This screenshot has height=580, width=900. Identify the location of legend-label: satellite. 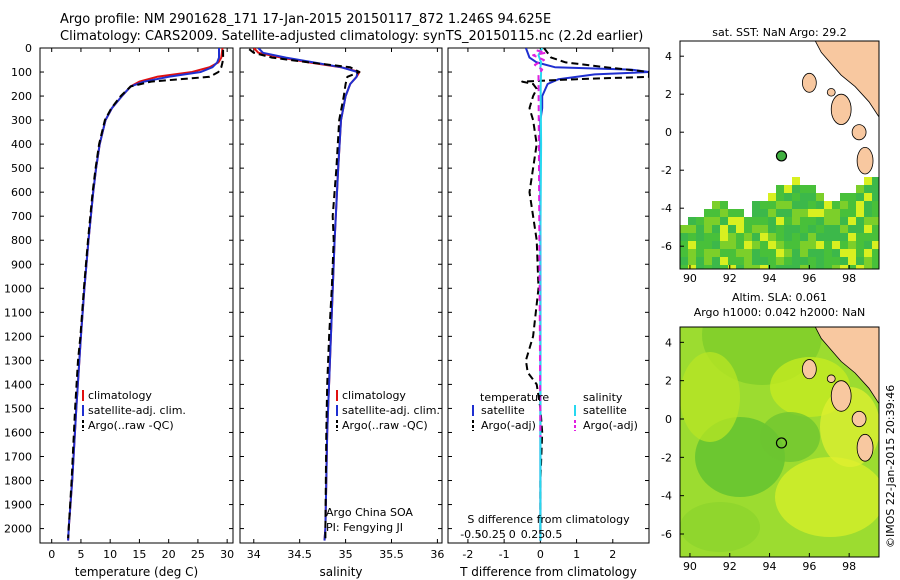
(503, 410).